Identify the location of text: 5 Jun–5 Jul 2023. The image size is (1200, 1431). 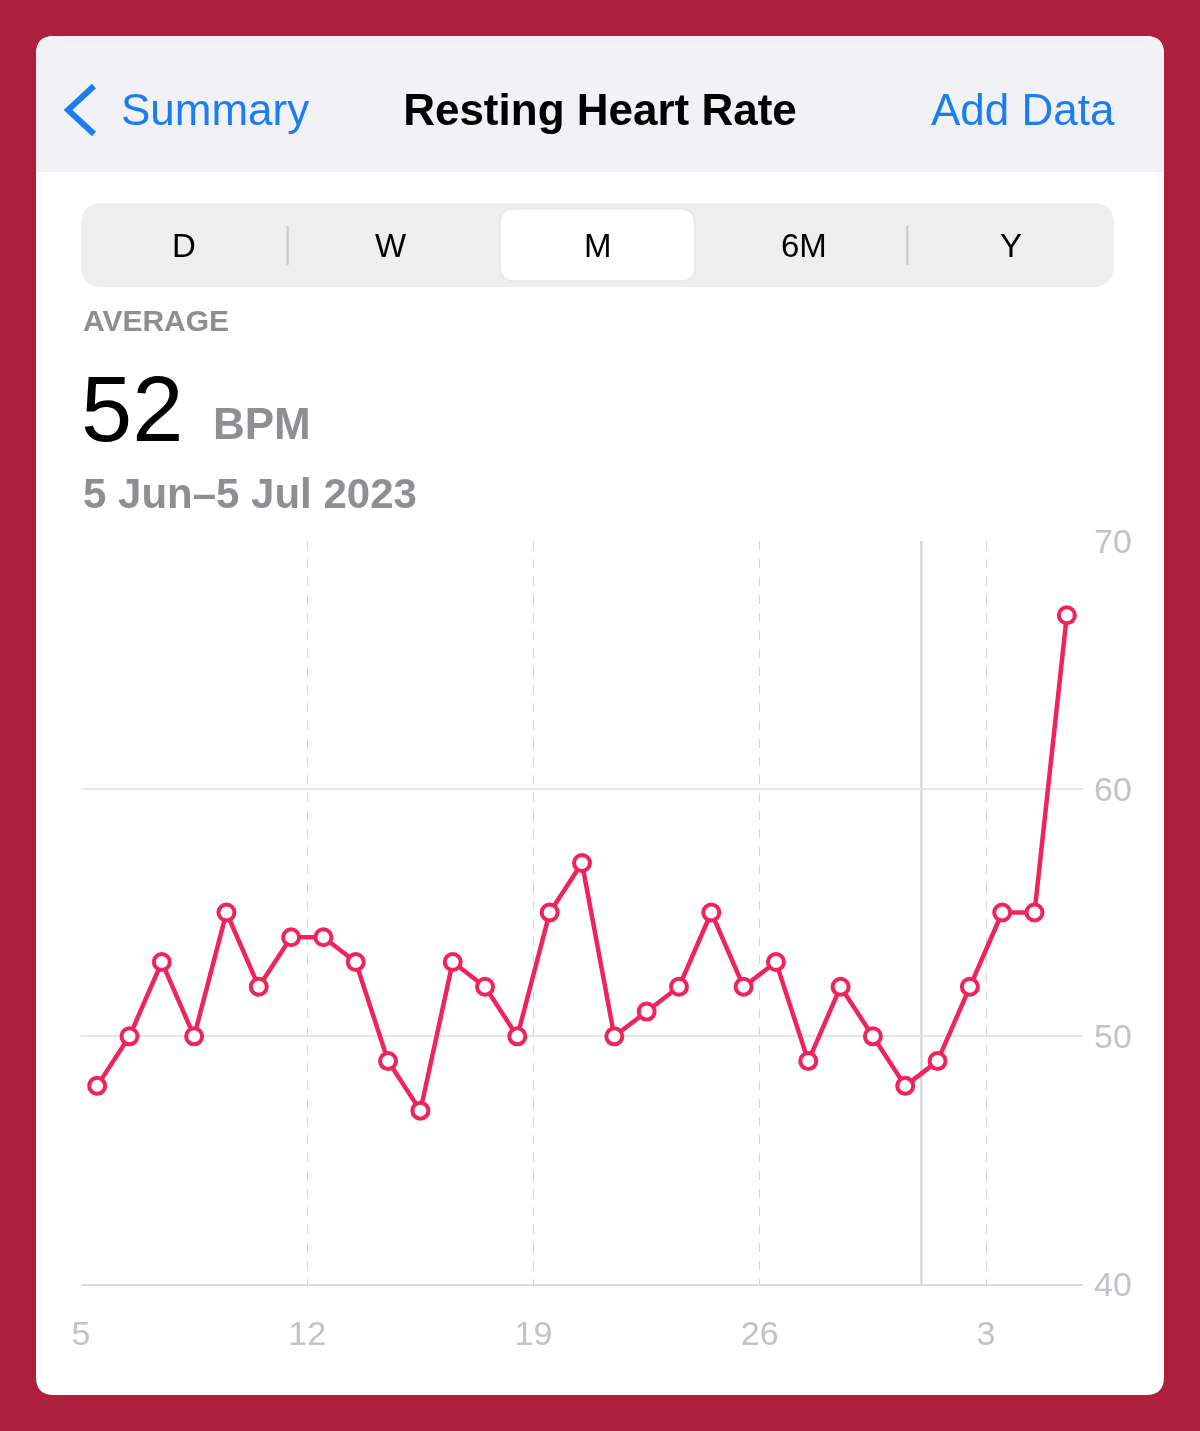
(250, 493).